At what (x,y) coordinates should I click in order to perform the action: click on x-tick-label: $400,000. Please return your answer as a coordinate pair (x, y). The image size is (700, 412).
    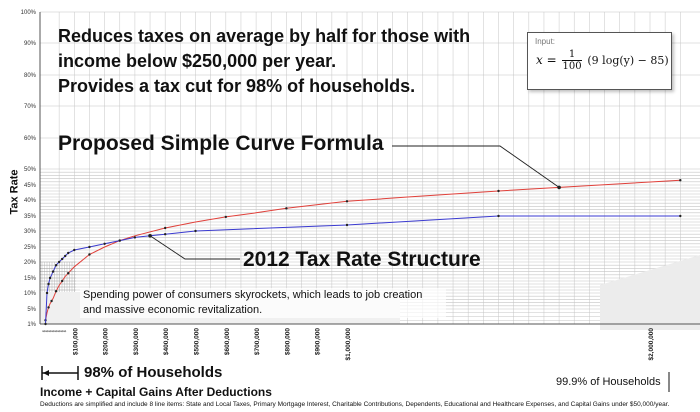
    Looking at the image, I should click on (166, 341).